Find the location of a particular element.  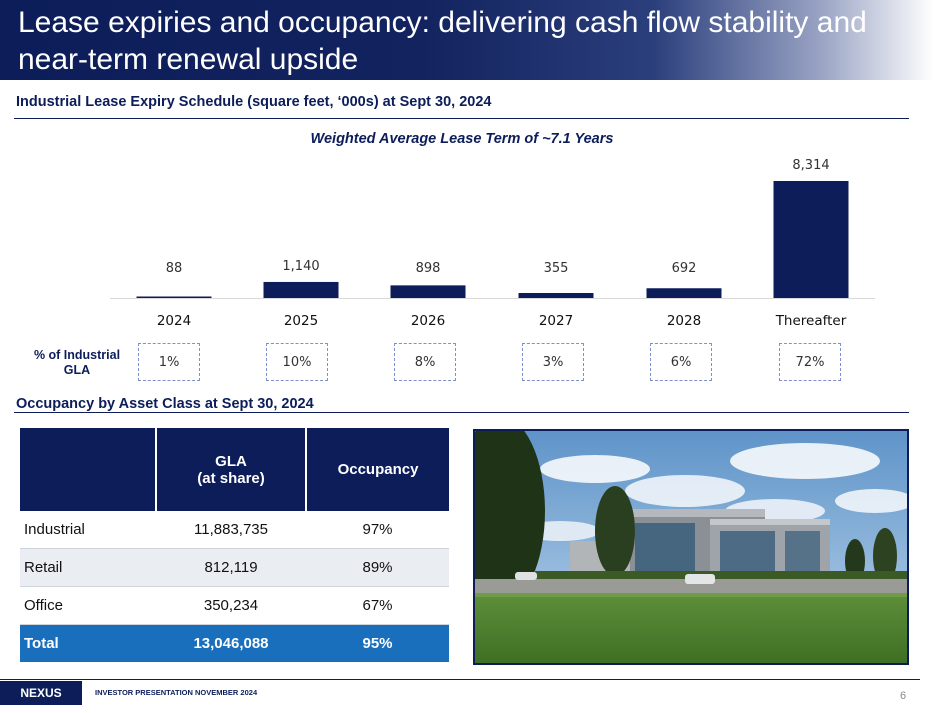

pct-box-2027: 3% is located at coordinates (553, 362).